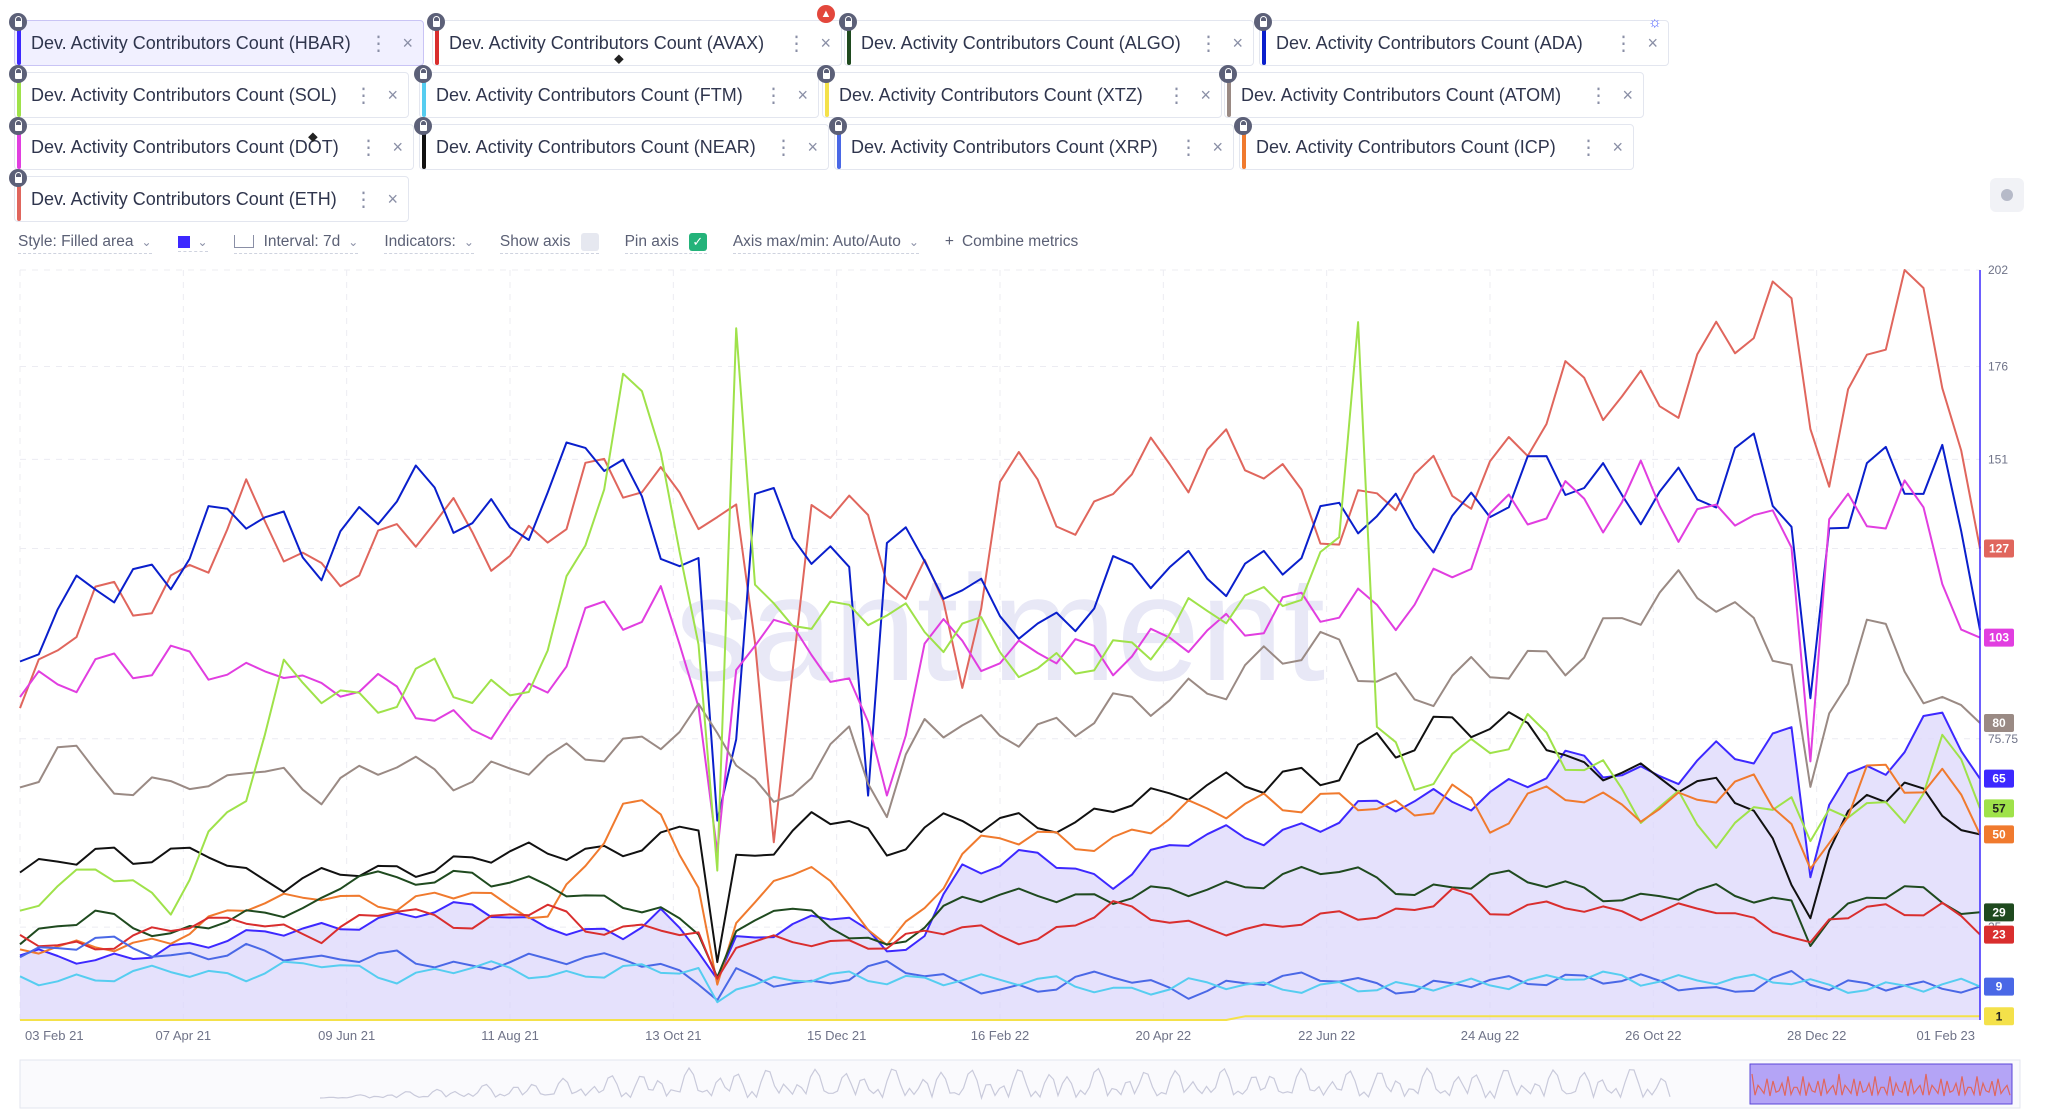  I want to click on last-value-label: 9, so click(1999, 986).